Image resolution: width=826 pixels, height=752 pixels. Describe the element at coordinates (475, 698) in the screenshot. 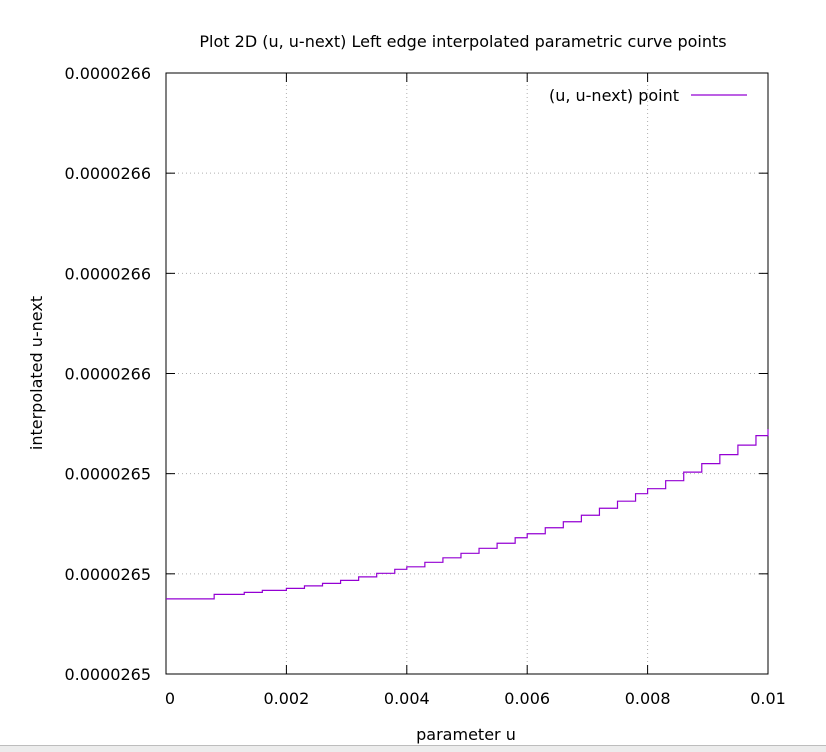

I see `x-tick-labels: 0 0.002 0.004 0.006 0.008 0.01` at that location.